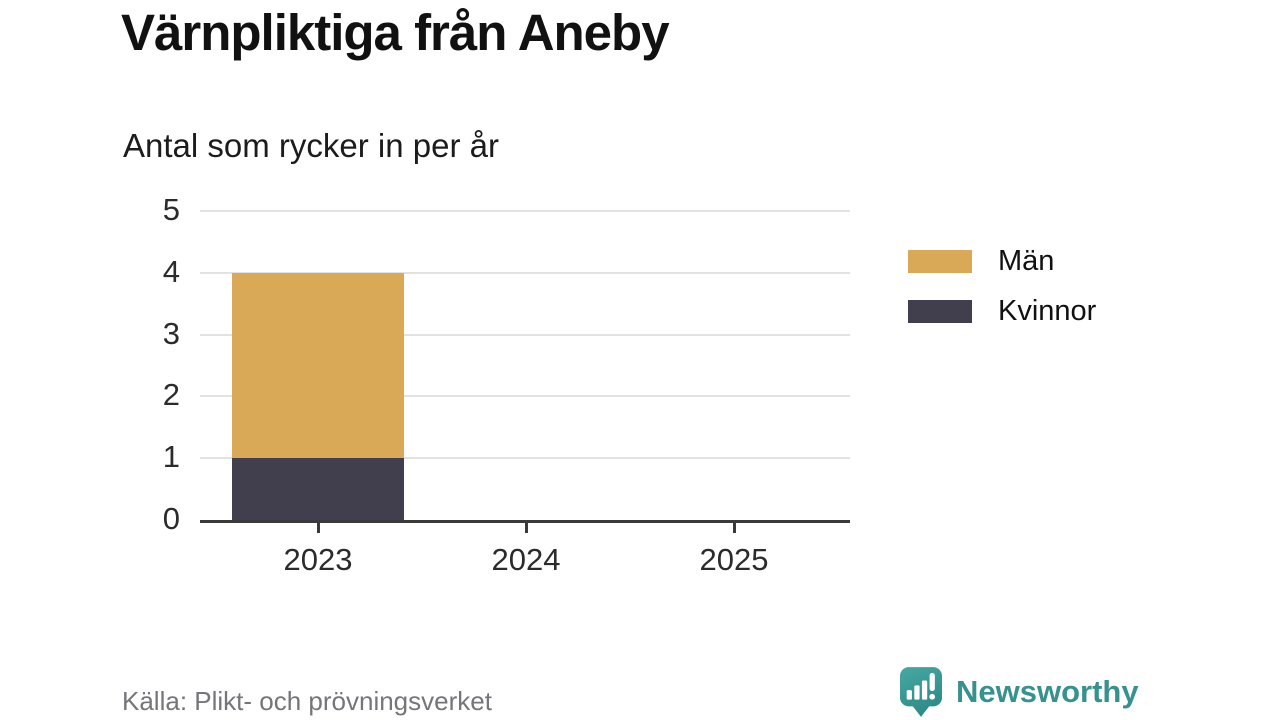 The image size is (1280, 720). Describe the element at coordinates (171, 518) in the screenshot. I see `y-tick-label: 0` at that location.